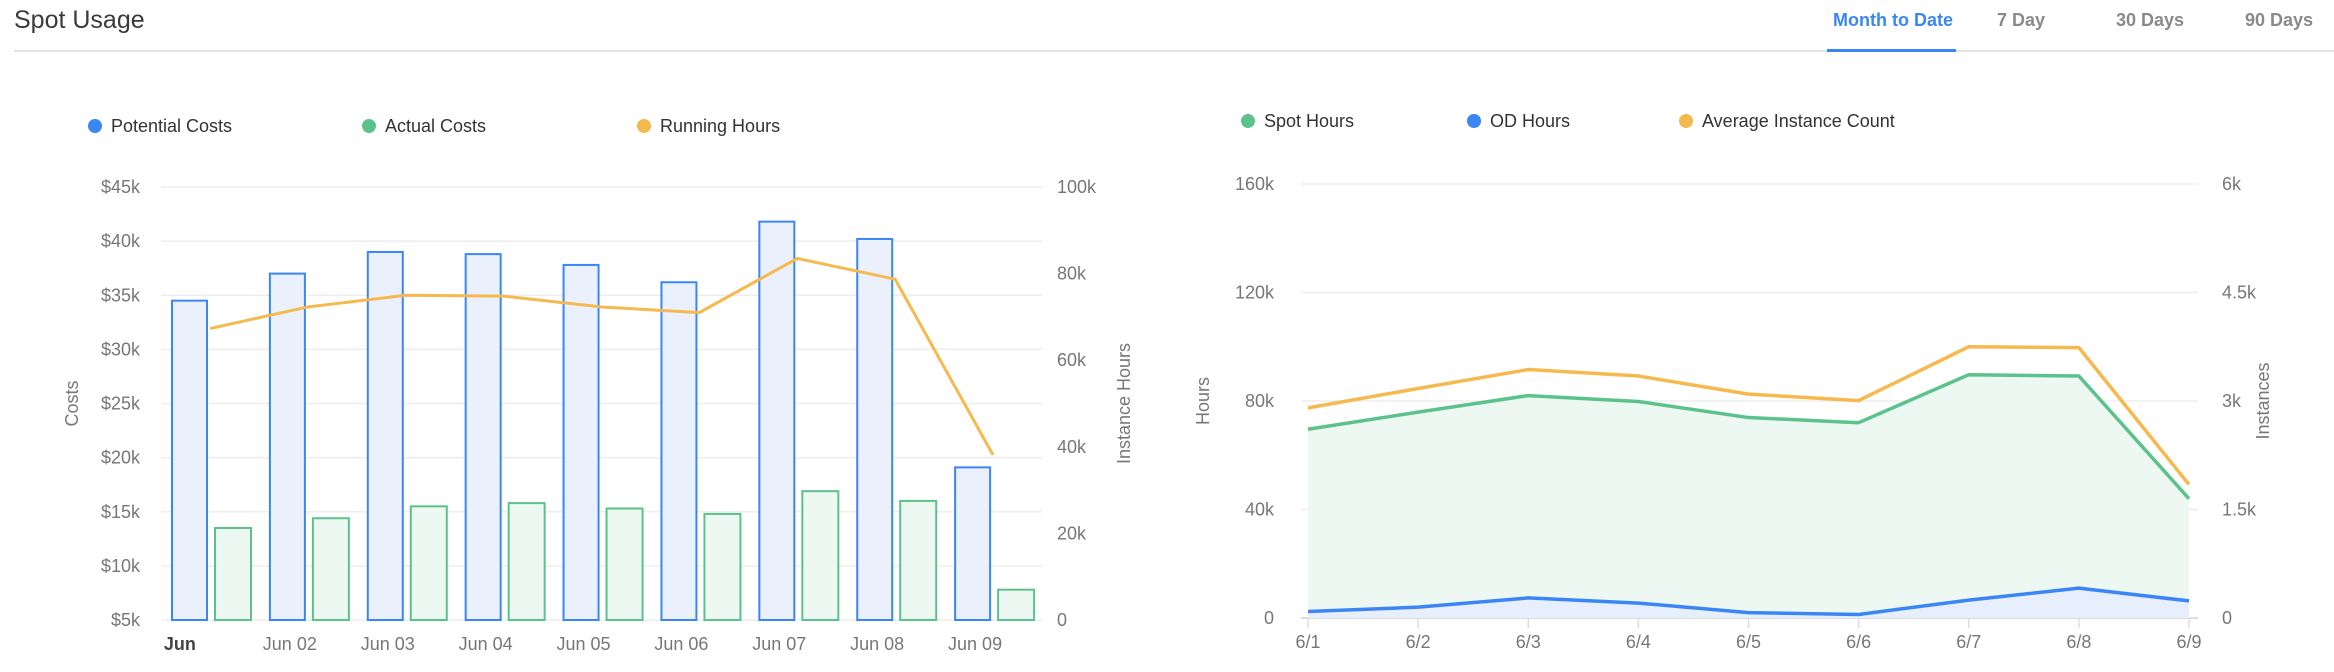 The image size is (2334, 672). I want to click on y-tick-label: $20k, so click(121, 458).